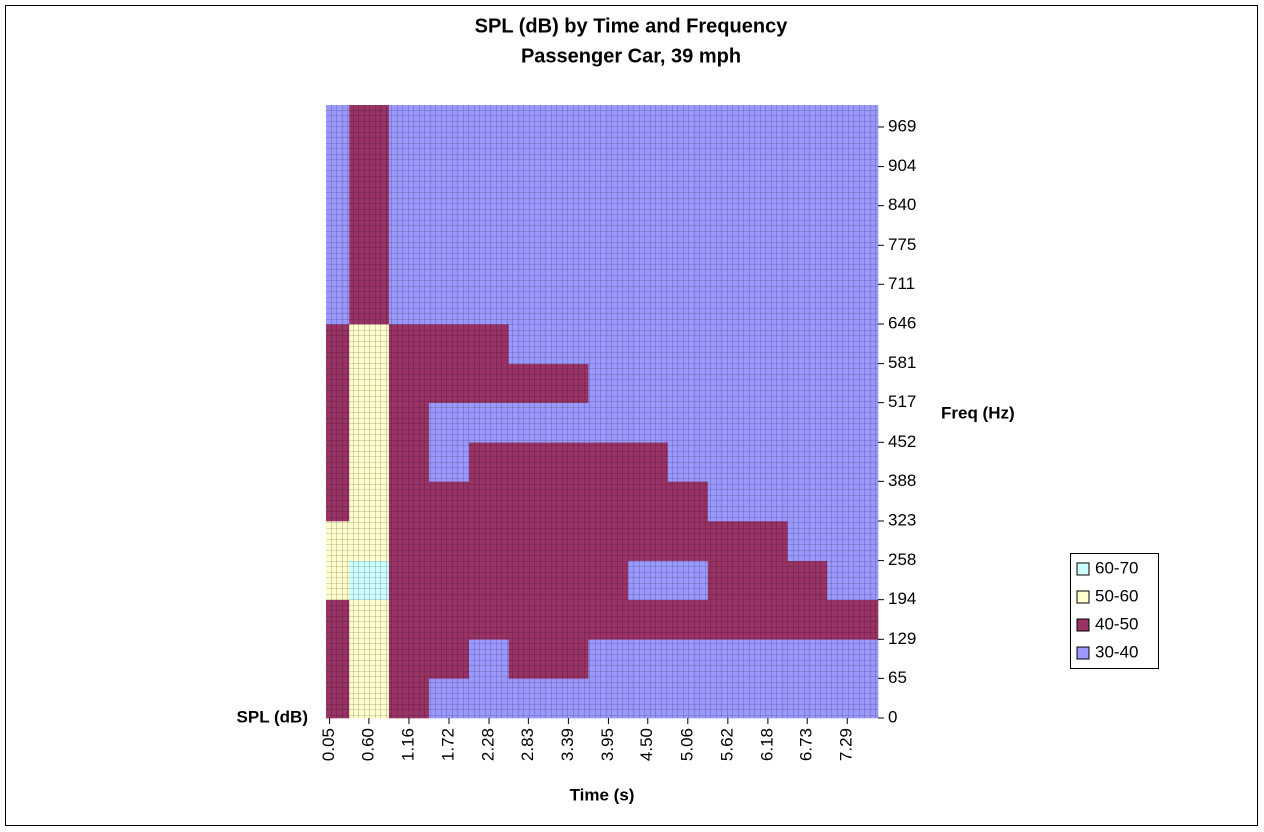 The height and width of the screenshot is (832, 1264). What do you see at coordinates (902, 362) in the screenshot?
I see `y-tick-label: 581` at bounding box center [902, 362].